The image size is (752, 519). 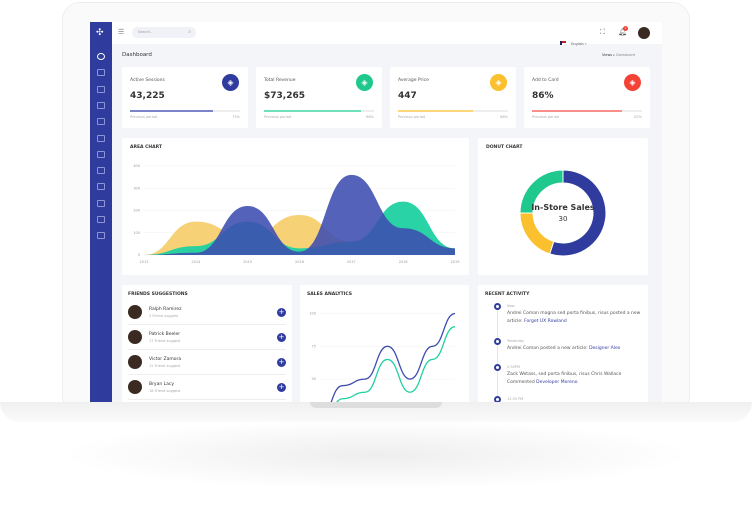 What do you see at coordinates (165, 341) in the screenshot?
I see `friend-sub: 17 Friend suggest` at bounding box center [165, 341].